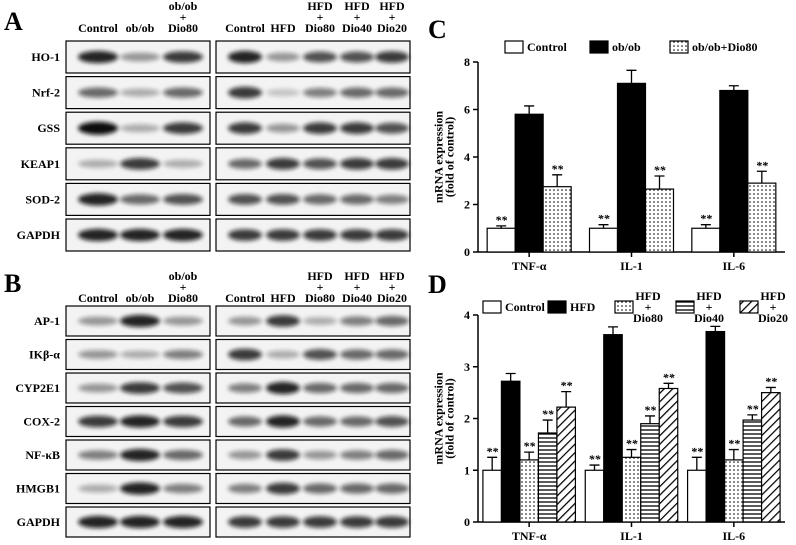  I want to click on y-tick-label: 2, so click(467, 205).